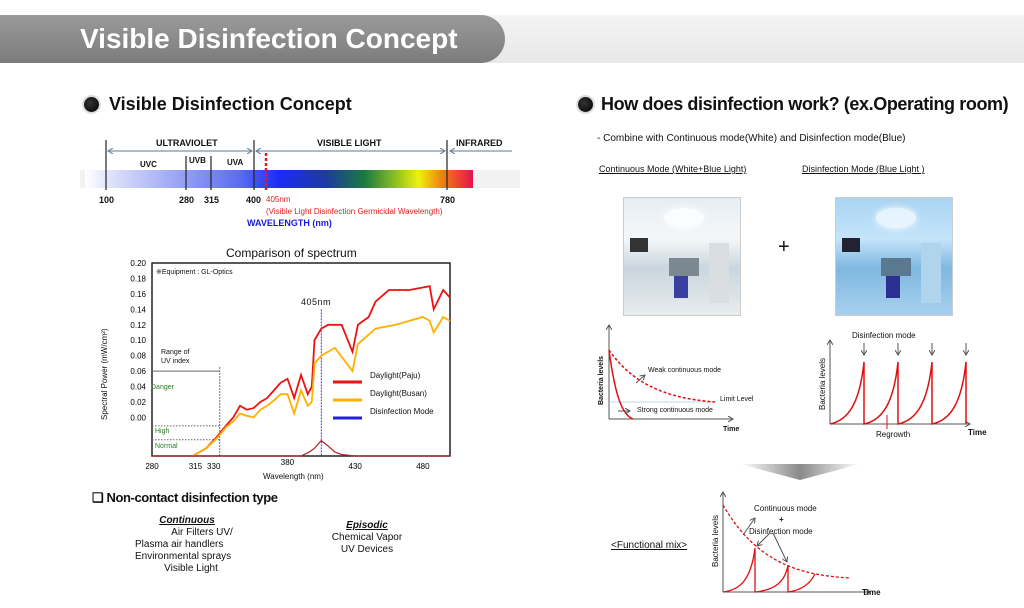 This screenshot has width=1024, height=608. Describe the element at coordinates (673, 169) in the screenshot. I see `continuous-mode-label: Continuous Mode (White+Blue Light)` at that location.